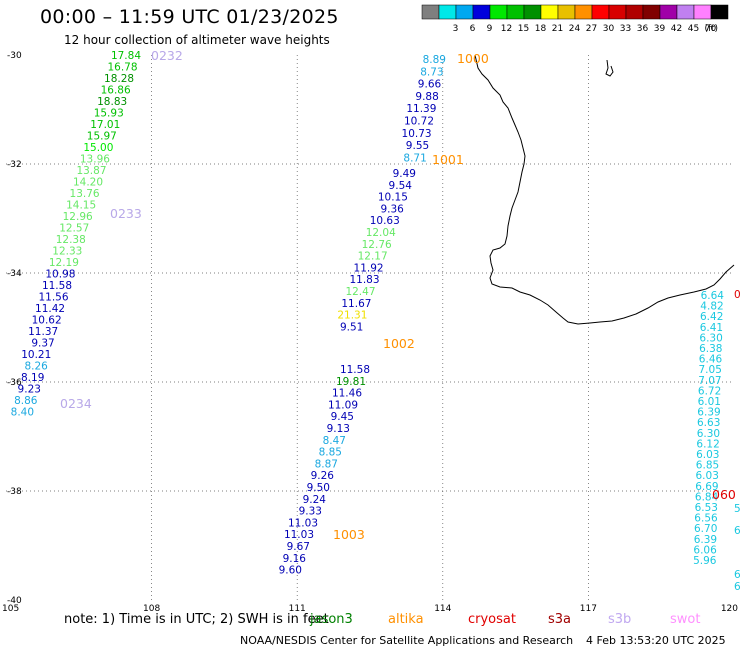 This screenshot has height=650, width=740. Describe the element at coordinates (575, 19) in the screenshot. I see `color-scale-legend: 3 6 9 12 15 18 21 24 27 30 33 36 39 42 45 70(ft)` at that location.